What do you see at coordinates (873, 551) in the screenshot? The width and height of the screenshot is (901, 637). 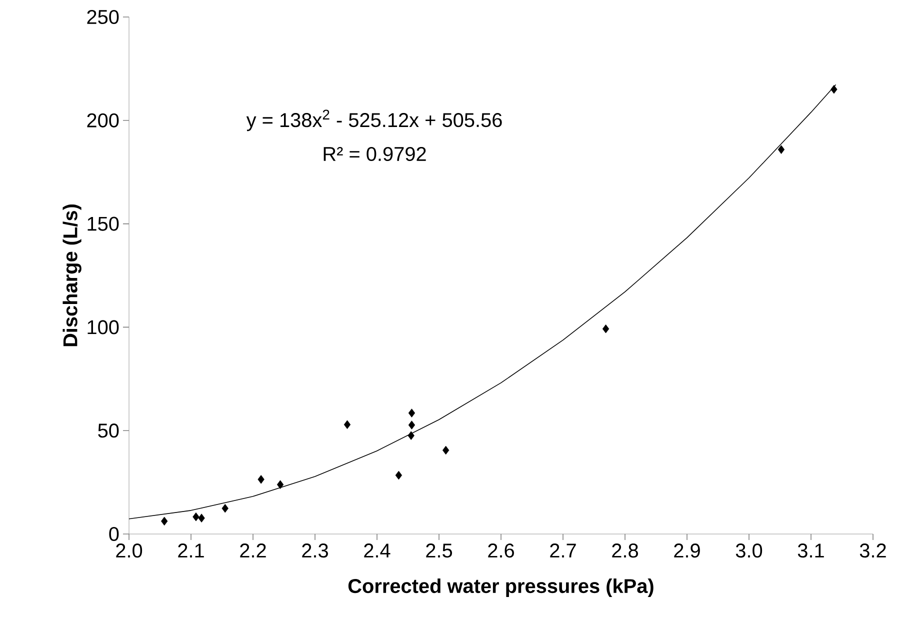 I see `x-tick-label: 3.2` at bounding box center [873, 551].